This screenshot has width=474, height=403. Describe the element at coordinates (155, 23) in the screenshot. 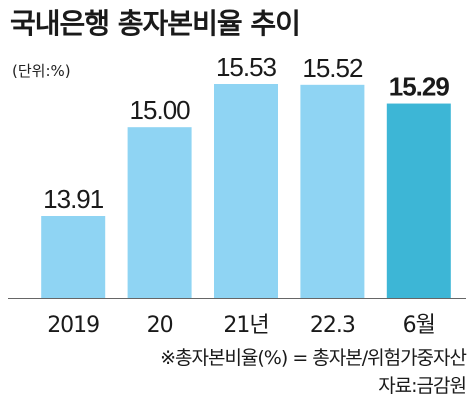

I see `chart-title: 국내은행 총자본비율 추이` at that location.